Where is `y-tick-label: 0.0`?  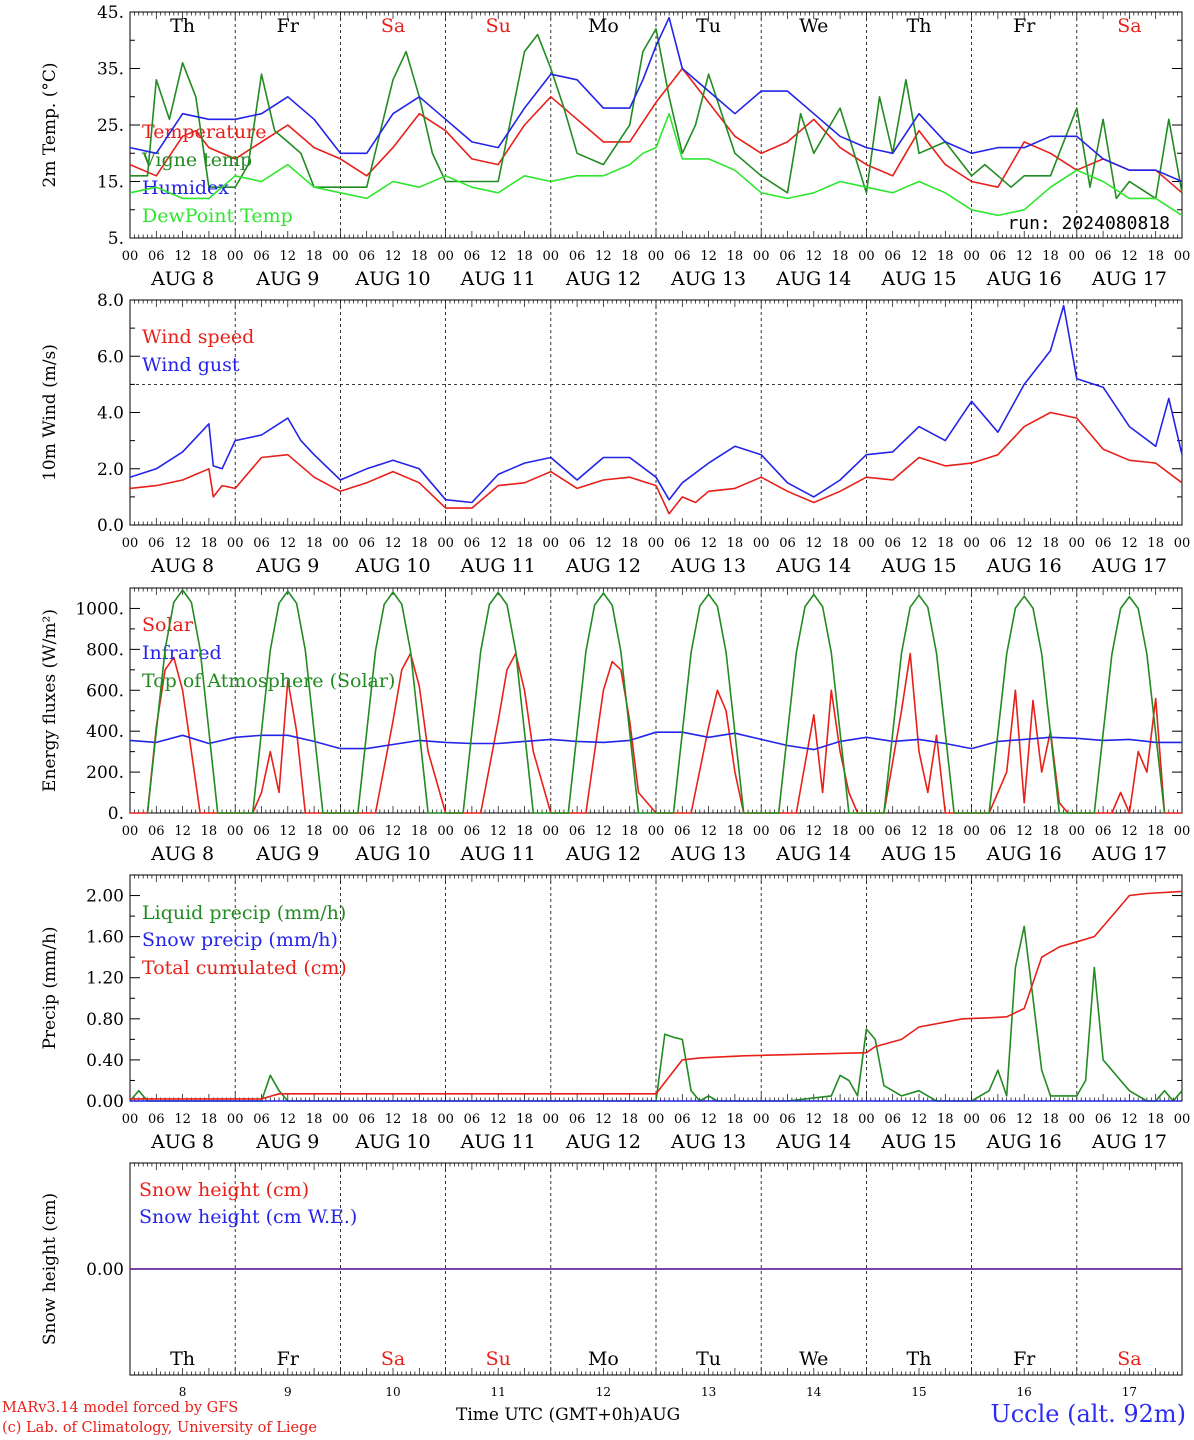
y-tick-label: 0.0 is located at coordinates (110, 526).